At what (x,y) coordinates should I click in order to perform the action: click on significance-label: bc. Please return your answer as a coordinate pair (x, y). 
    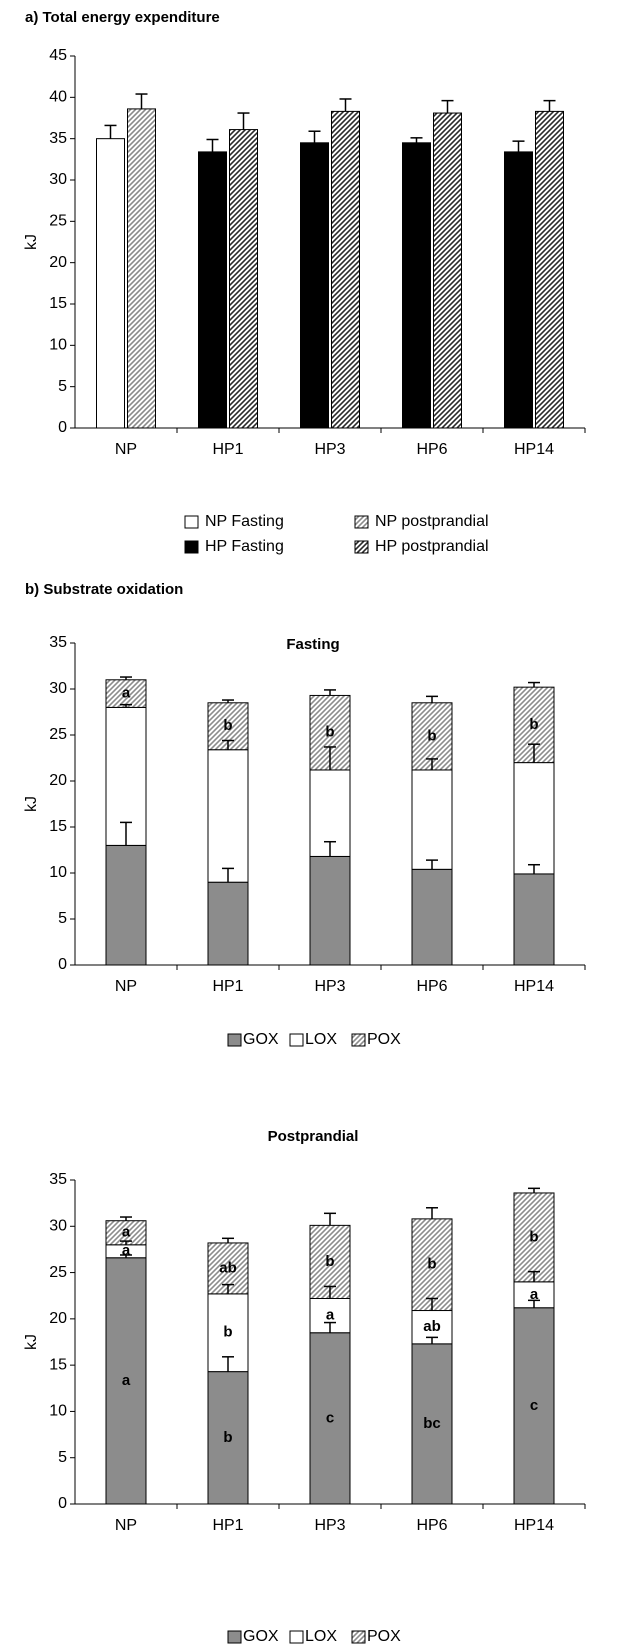
    Looking at the image, I should click on (432, 1423).